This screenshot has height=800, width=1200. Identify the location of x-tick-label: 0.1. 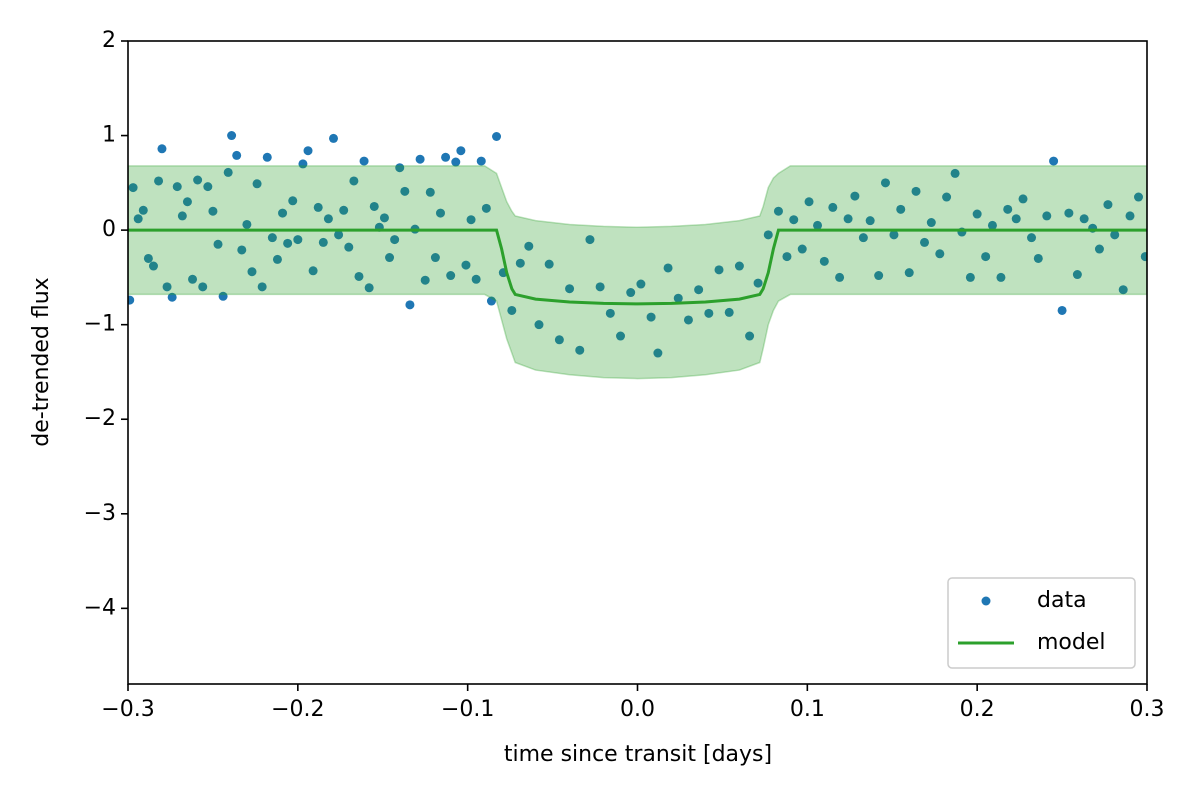
(807, 709).